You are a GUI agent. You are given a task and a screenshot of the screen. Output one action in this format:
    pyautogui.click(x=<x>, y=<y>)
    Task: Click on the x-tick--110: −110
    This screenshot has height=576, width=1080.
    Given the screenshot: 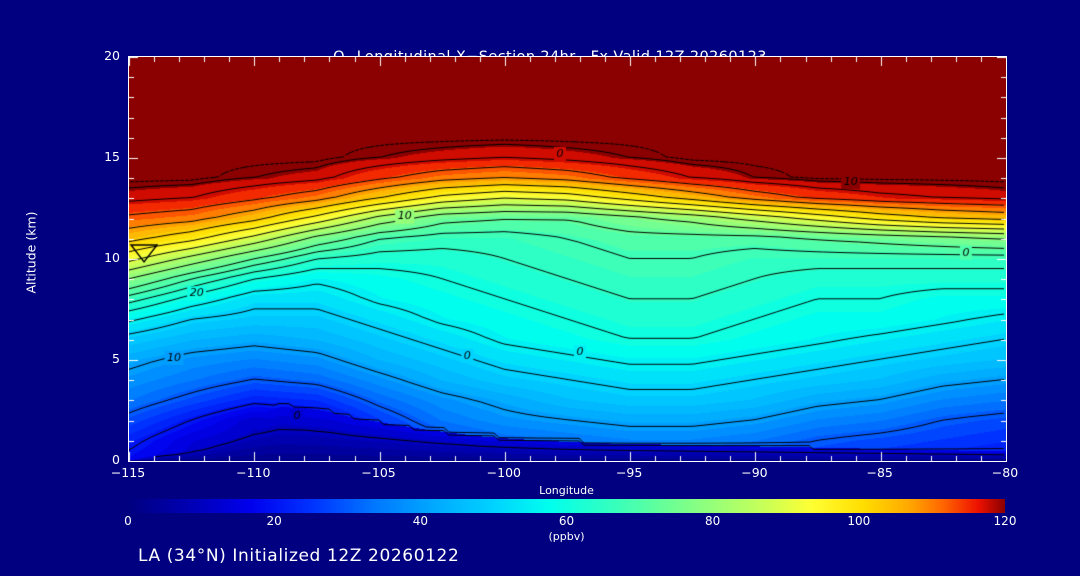 What is the action you would take?
    pyautogui.click(x=253, y=472)
    